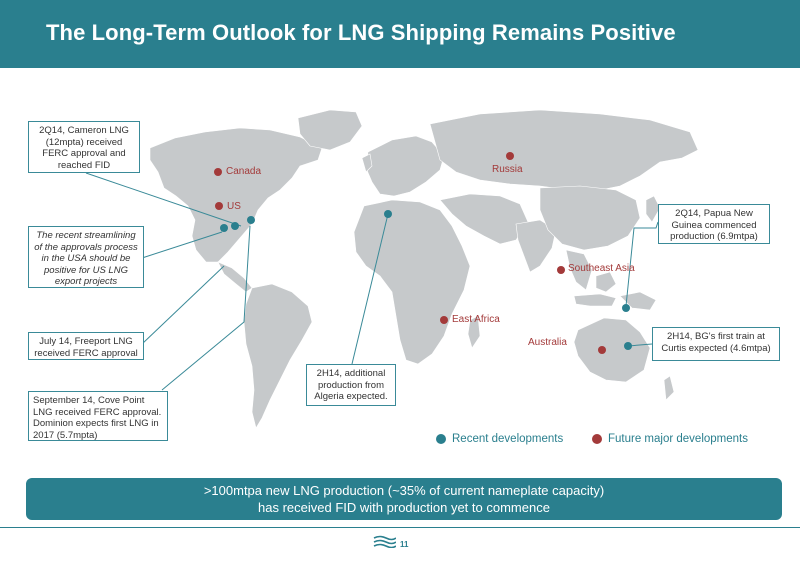  Describe the element at coordinates (218, 172) in the screenshot. I see `marker-canada` at that location.